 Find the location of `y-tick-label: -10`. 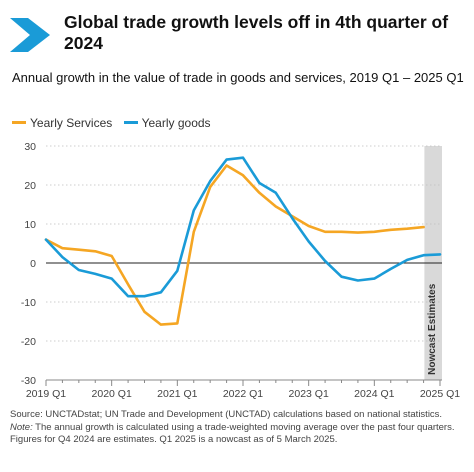

y-tick-label: -10 is located at coordinates (28, 303).